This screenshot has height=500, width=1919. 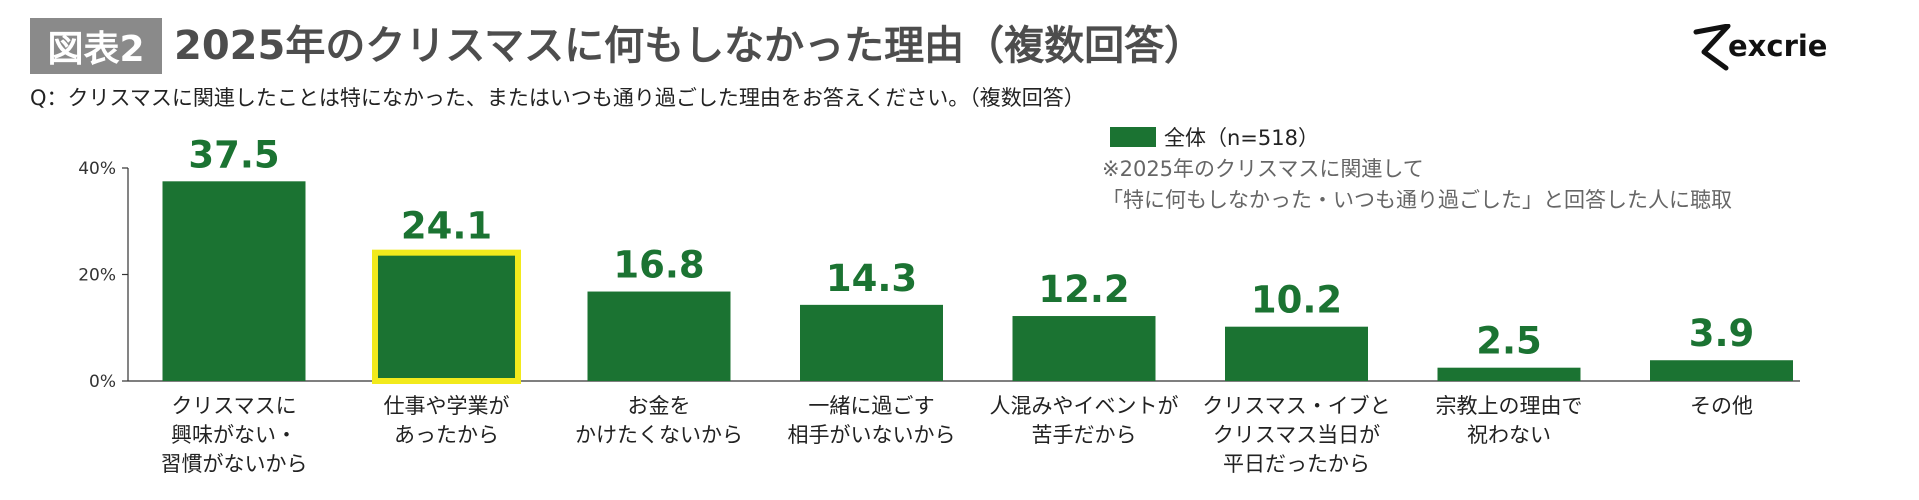 I want to click on category-label: 一緒に過ごす, so click(x=871, y=406).